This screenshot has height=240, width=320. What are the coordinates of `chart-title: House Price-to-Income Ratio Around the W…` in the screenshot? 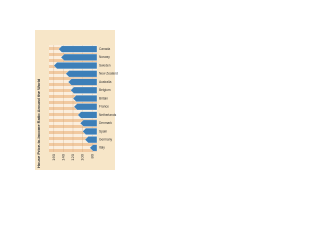 It's located at (38, 123).